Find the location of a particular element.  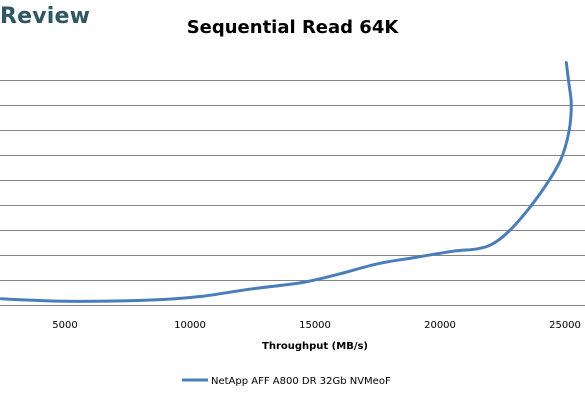

x-tick-label: 5000 is located at coordinates (64, 325).